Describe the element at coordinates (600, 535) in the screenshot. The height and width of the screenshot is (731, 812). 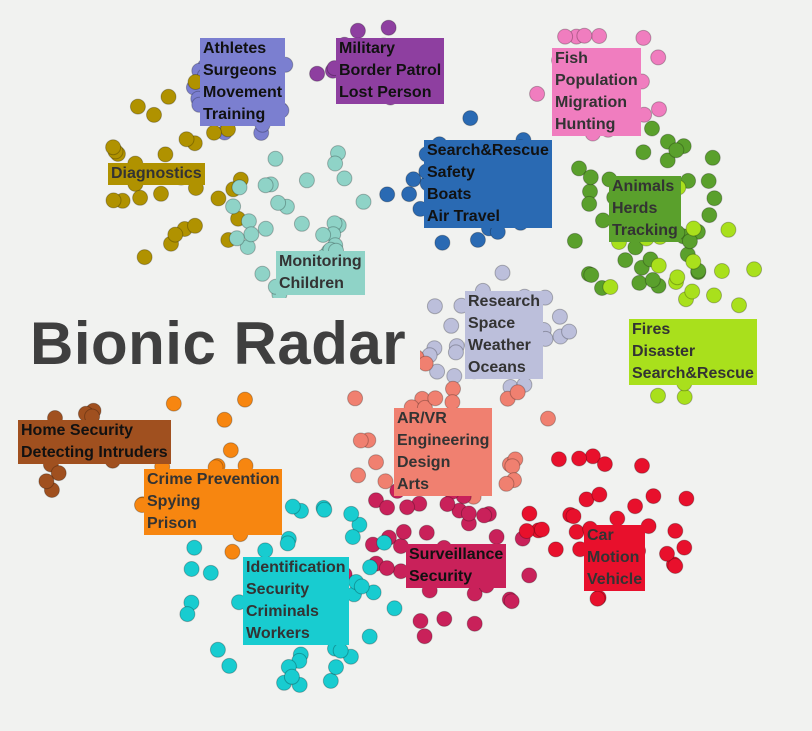
I see `label-line: Car` at that location.